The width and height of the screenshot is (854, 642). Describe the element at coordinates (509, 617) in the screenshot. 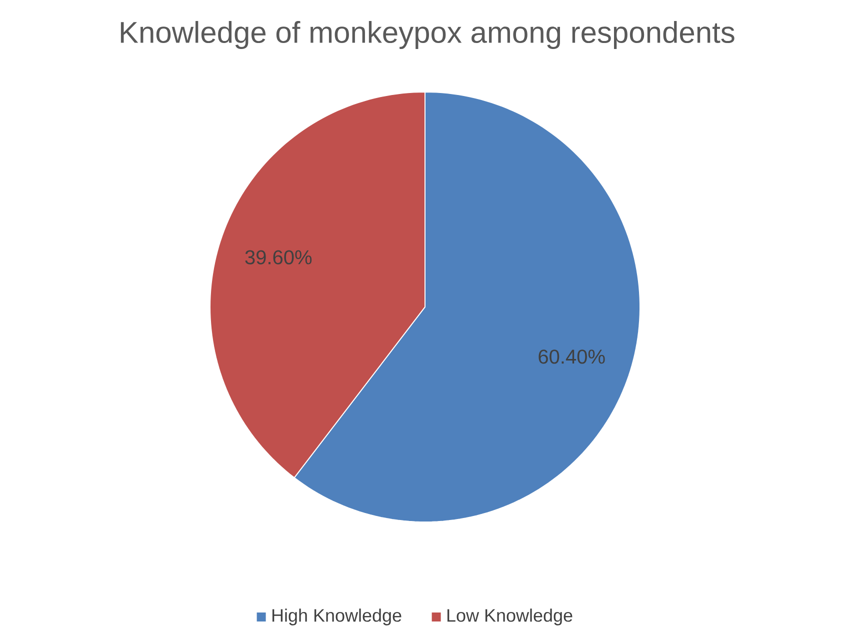

I see `legend-label: Low Knowledge` at that location.